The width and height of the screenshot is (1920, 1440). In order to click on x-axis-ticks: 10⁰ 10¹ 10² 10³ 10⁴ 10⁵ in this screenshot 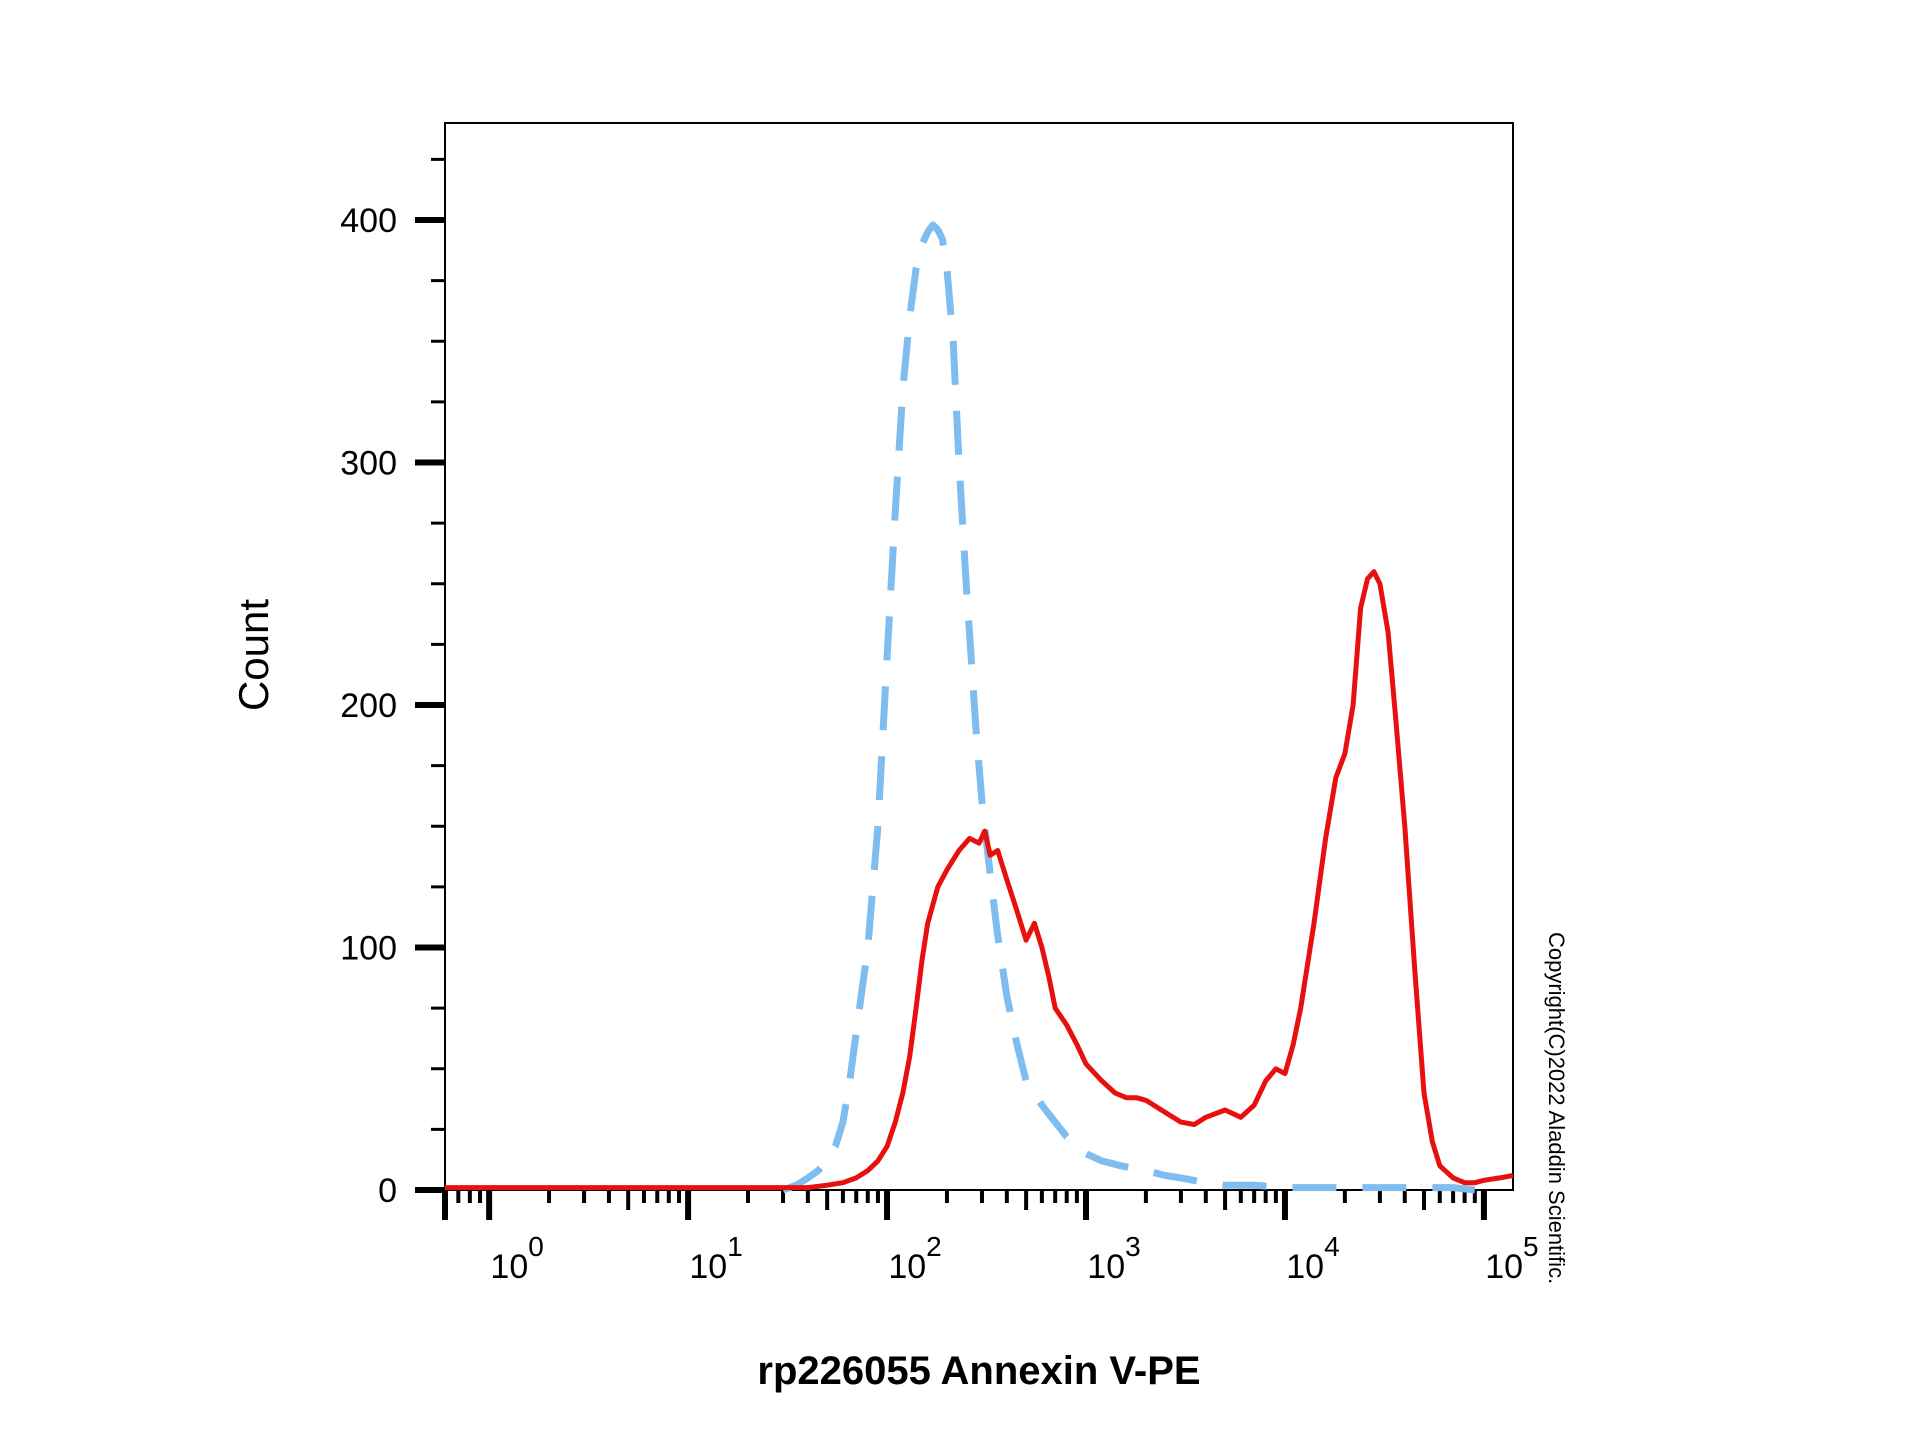, I will do `click(1012, 1238)`.